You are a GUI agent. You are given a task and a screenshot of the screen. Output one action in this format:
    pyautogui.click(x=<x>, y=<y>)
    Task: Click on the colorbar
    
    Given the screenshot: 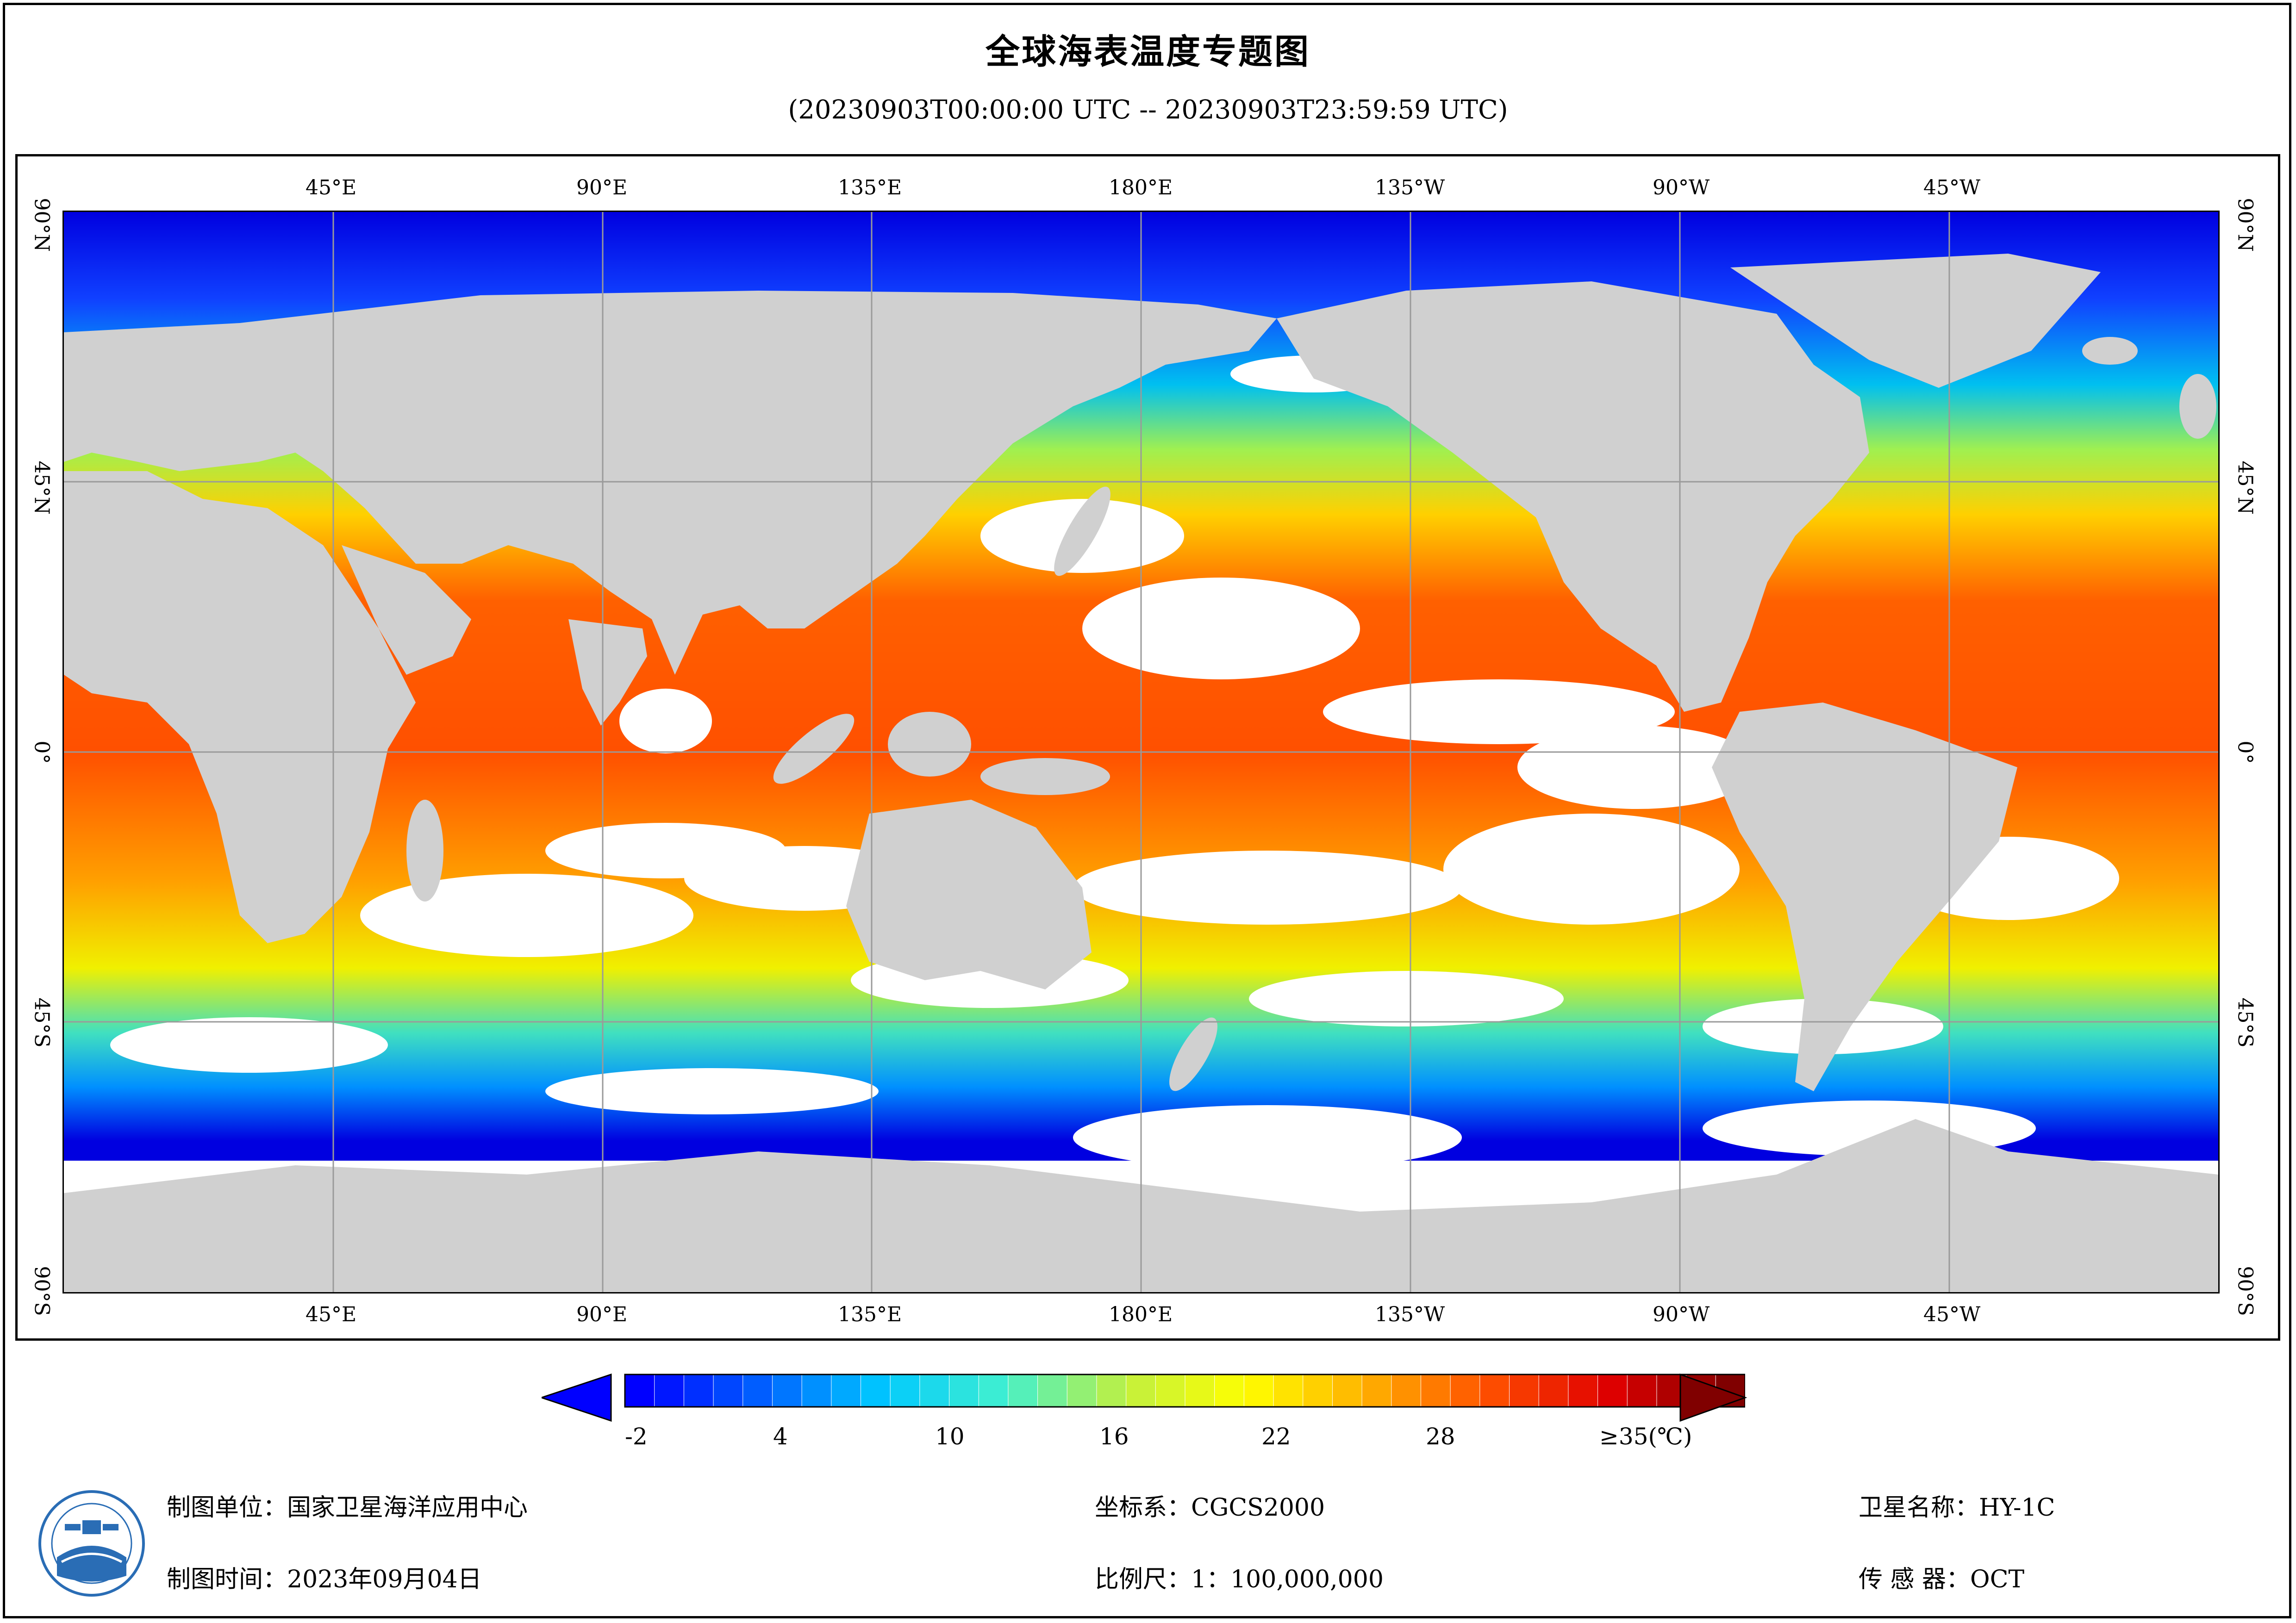 What is the action you would take?
    pyautogui.click(x=1142, y=1397)
    